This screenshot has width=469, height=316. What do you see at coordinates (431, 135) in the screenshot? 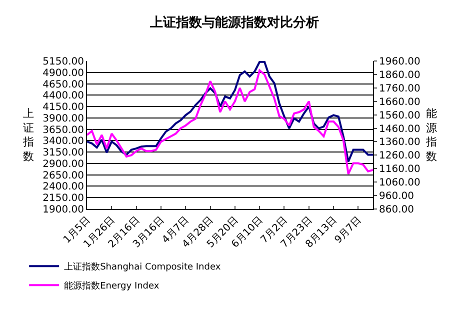
I see `y2-axis-title: 能源指数` at bounding box center [431, 135].